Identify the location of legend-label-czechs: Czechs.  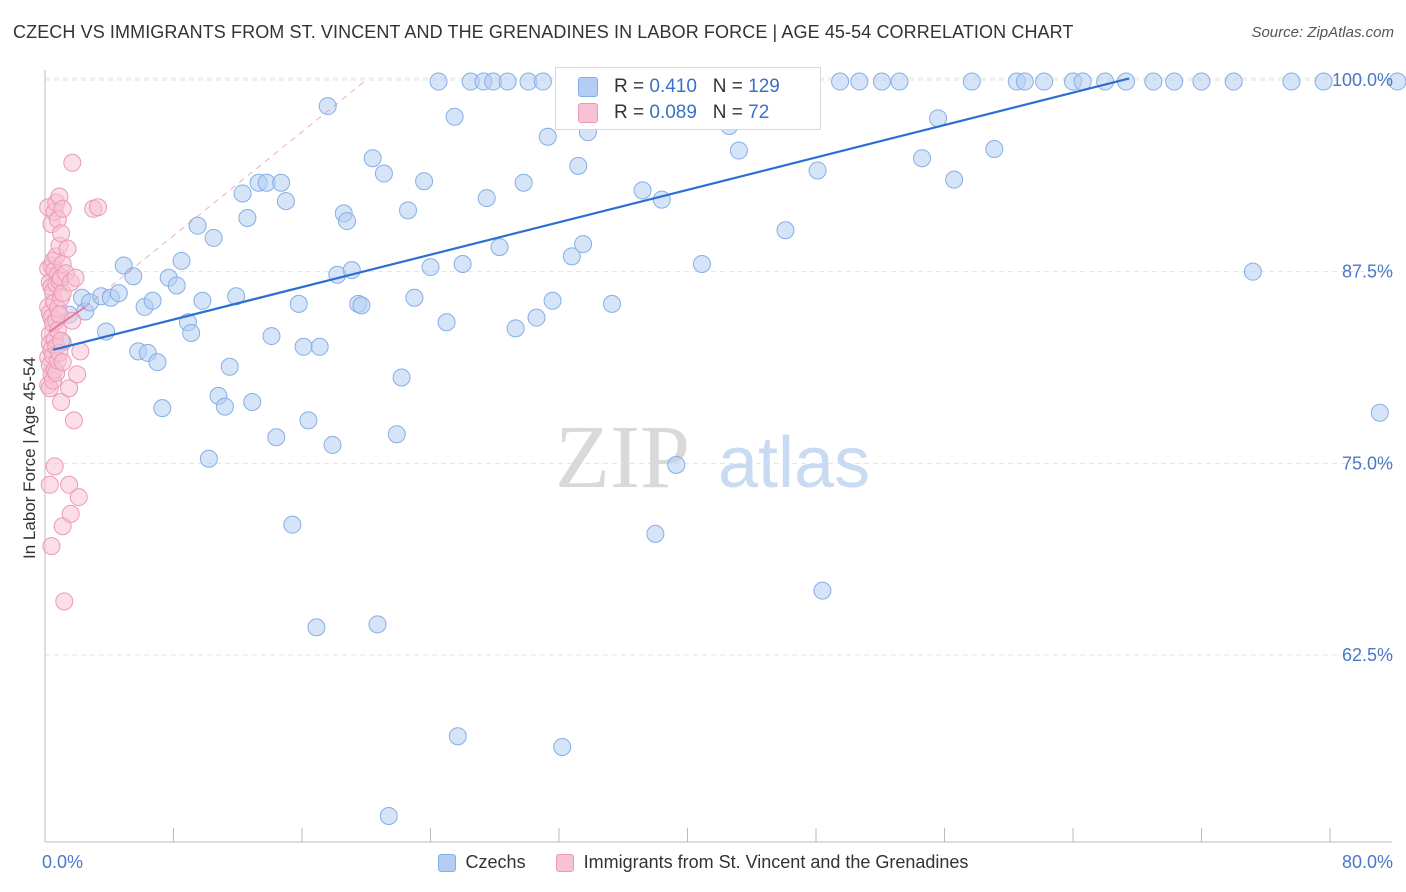
(495, 862).